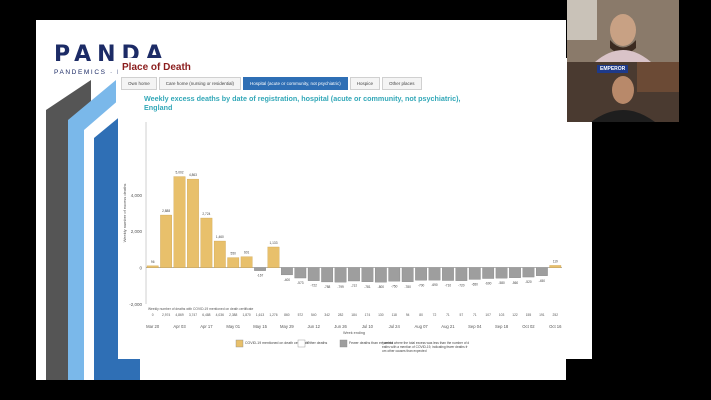 The width and height of the screenshot is (711, 400). What do you see at coordinates (314, 286) in the screenshot?
I see `bar-data-label: -722` at bounding box center [314, 286].